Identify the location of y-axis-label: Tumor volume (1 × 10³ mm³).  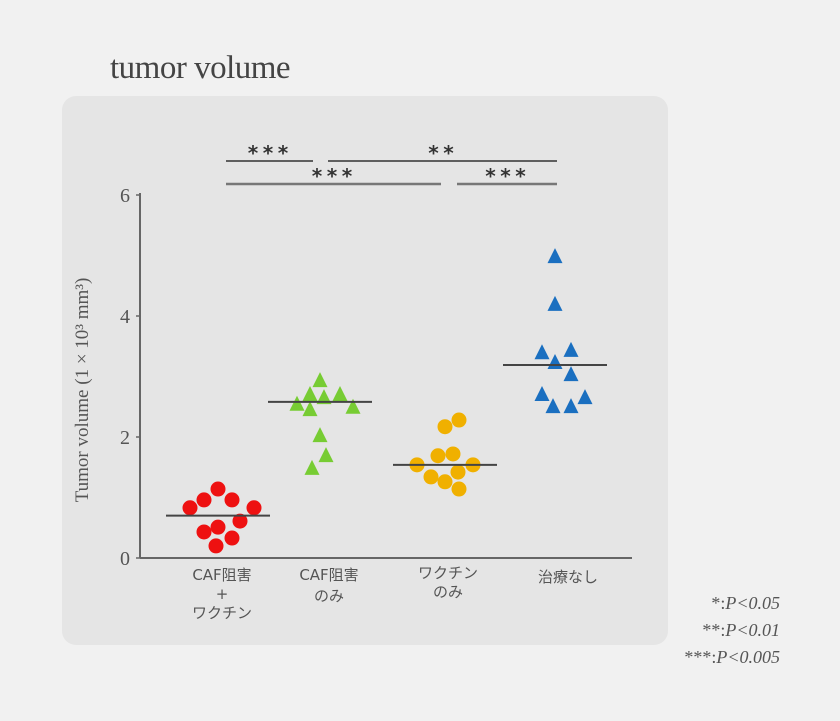
(82, 390).